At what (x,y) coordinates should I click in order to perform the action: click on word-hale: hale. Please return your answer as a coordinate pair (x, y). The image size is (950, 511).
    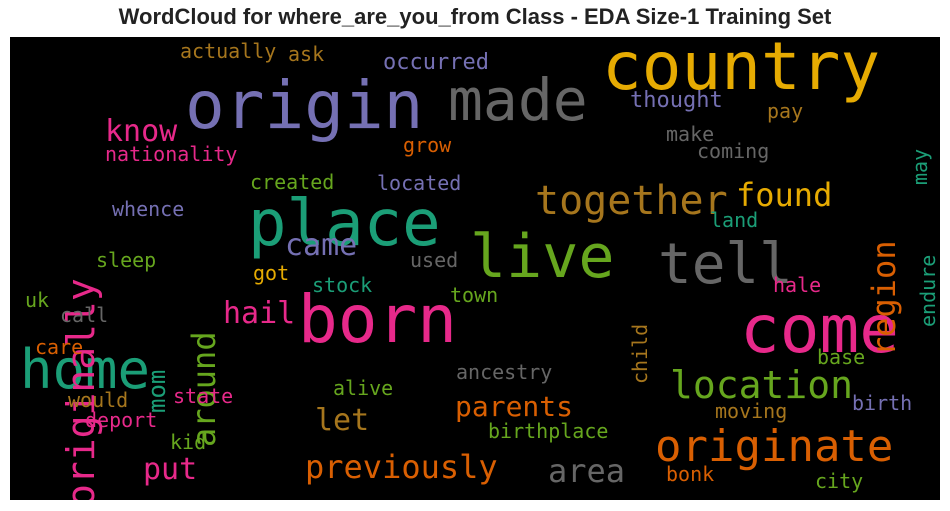
    Looking at the image, I should click on (797, 285).